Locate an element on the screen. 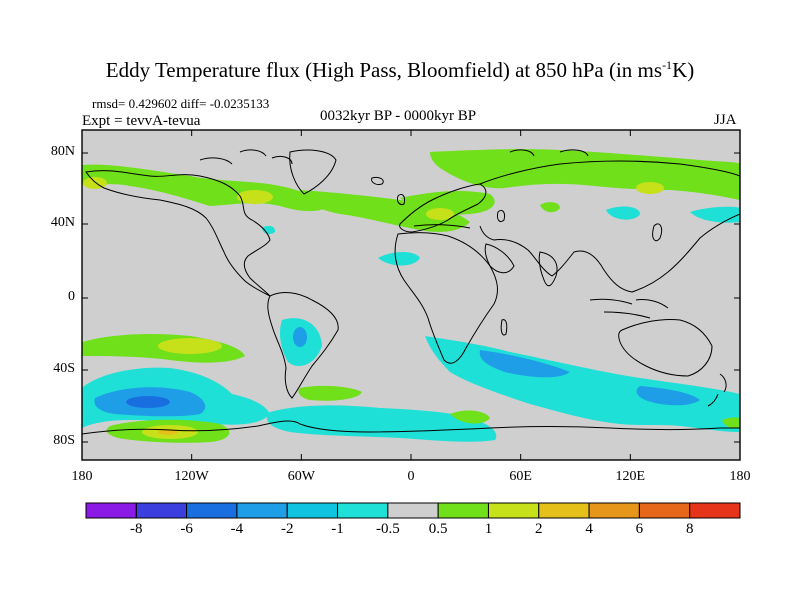  colorbar-label: -0.5 is located at coordinates (387, 529).